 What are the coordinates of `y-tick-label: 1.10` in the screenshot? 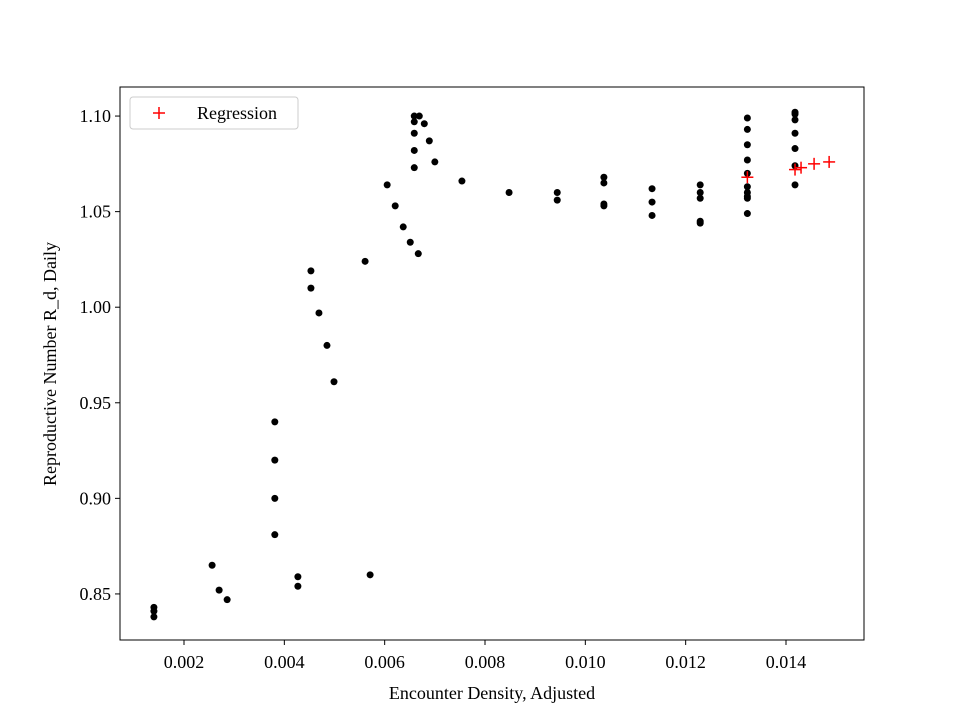 It's located at (96, 116).